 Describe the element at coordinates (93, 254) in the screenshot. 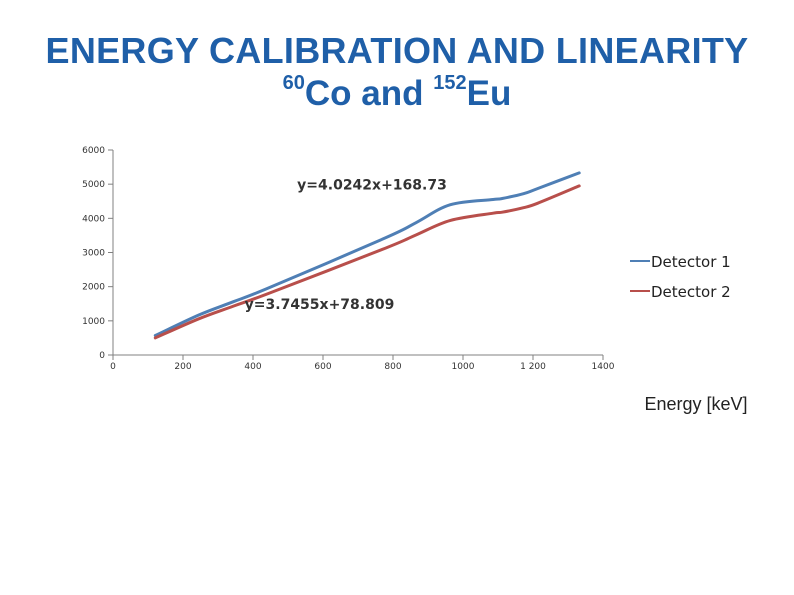

I see `y-tick-label: 3000` at that location.